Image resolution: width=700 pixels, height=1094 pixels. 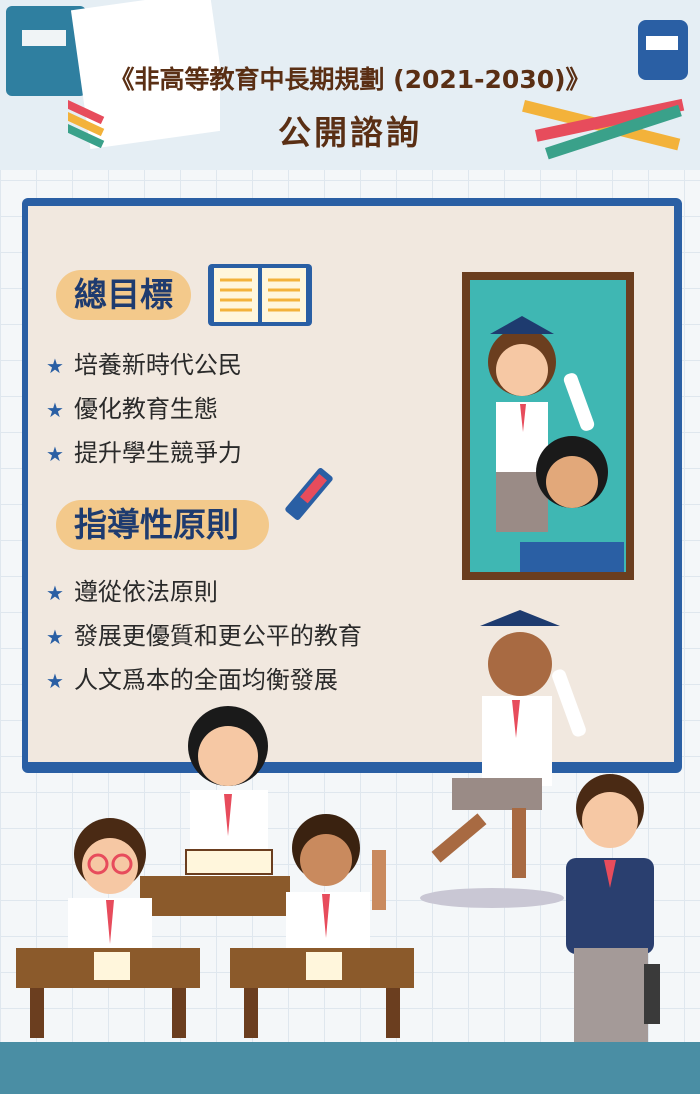 What do you see at coordinates (663, 50) in the screenshot?
I see `glue-bottle-icon` at bounding box center [663, 50].